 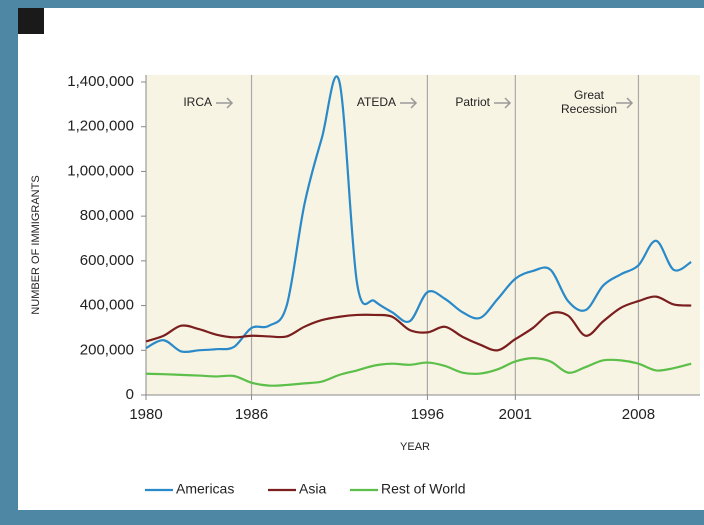 I want to click on y-tick-label: 200,000, so click(x=107, y=349).